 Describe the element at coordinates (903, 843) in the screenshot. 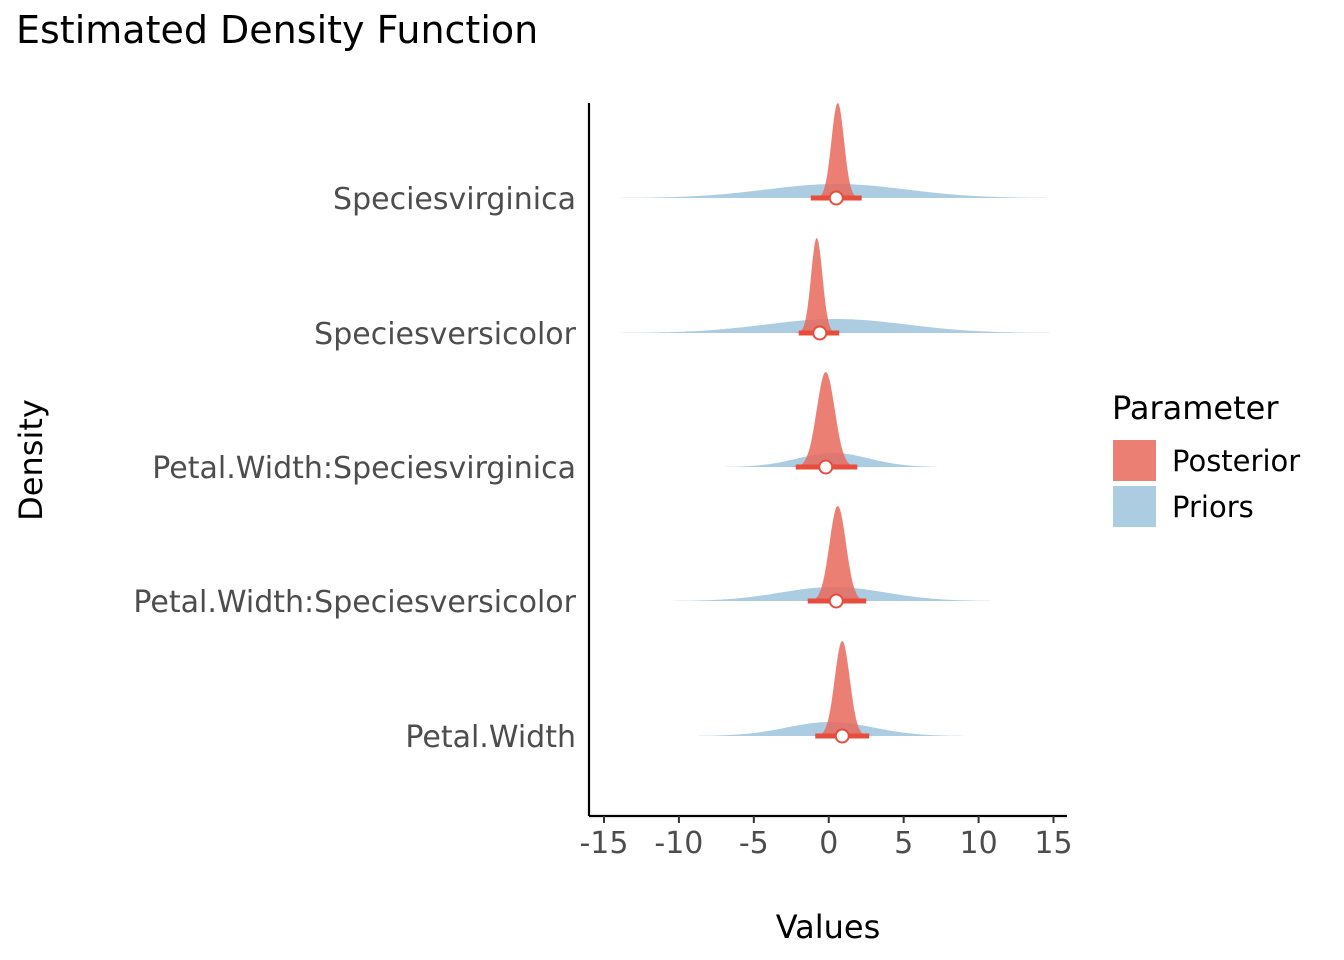

I see `x-tick-label: 5` at that location.